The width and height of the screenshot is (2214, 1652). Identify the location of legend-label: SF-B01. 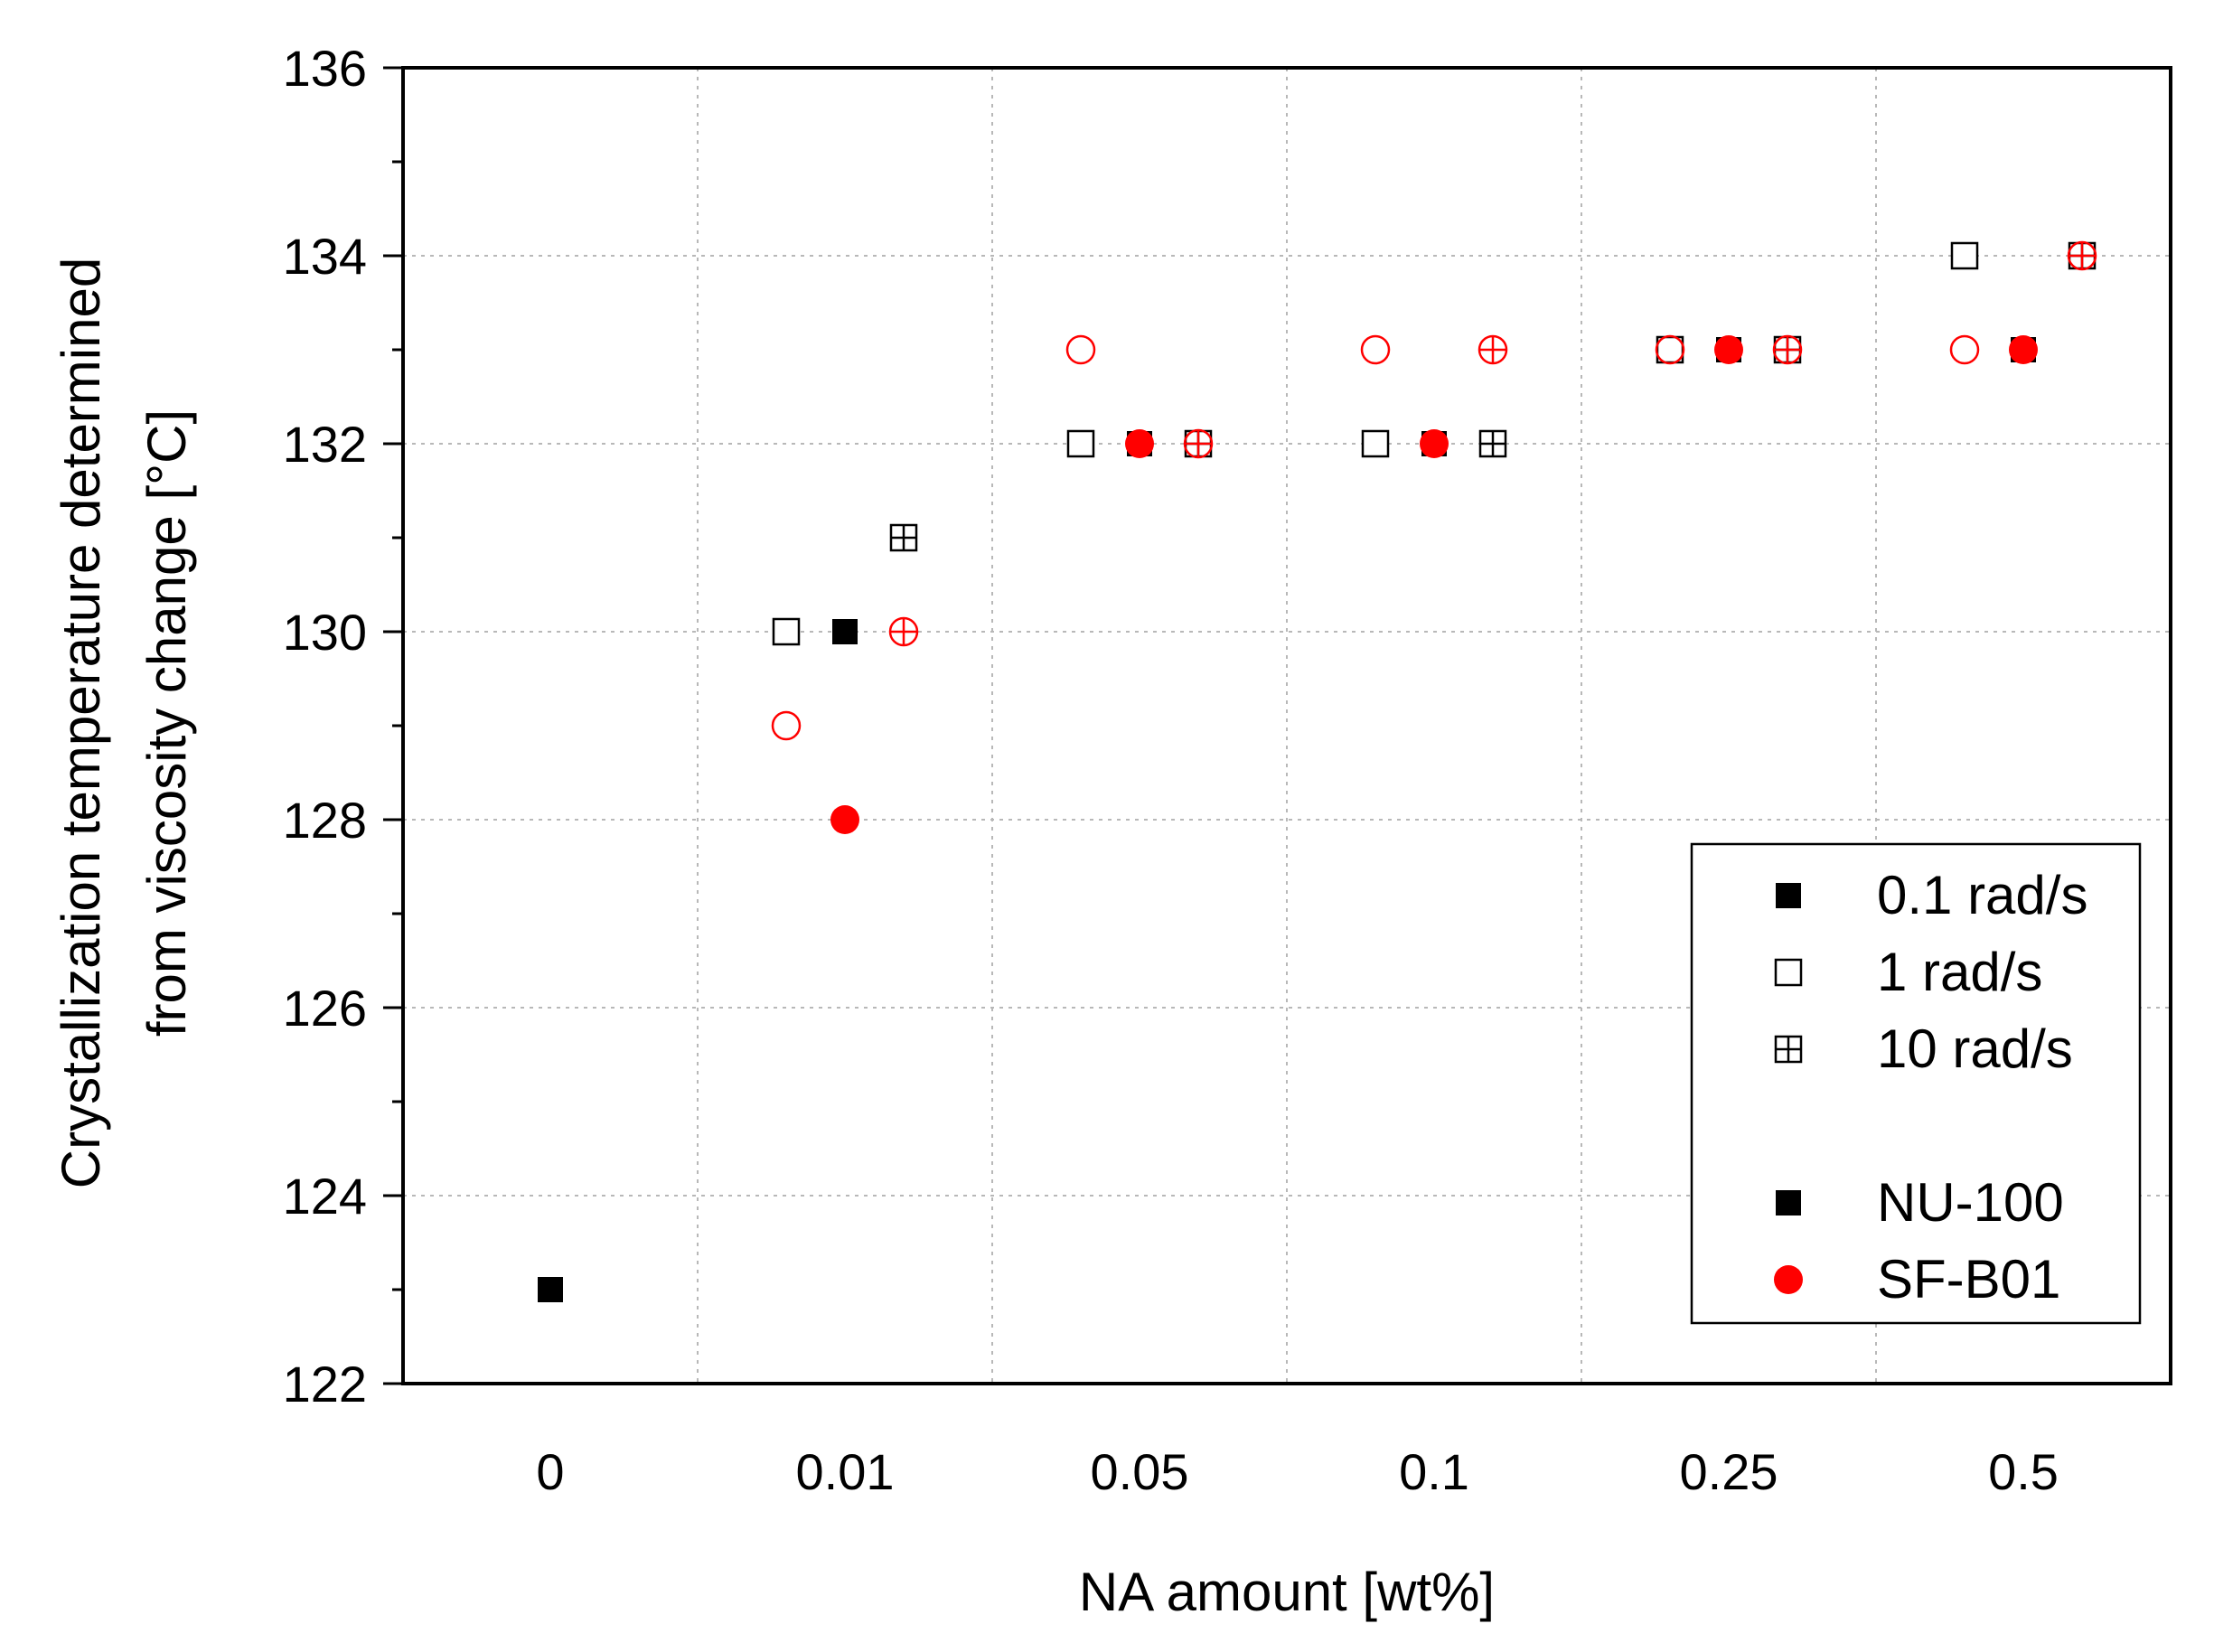
(1968, 1279).